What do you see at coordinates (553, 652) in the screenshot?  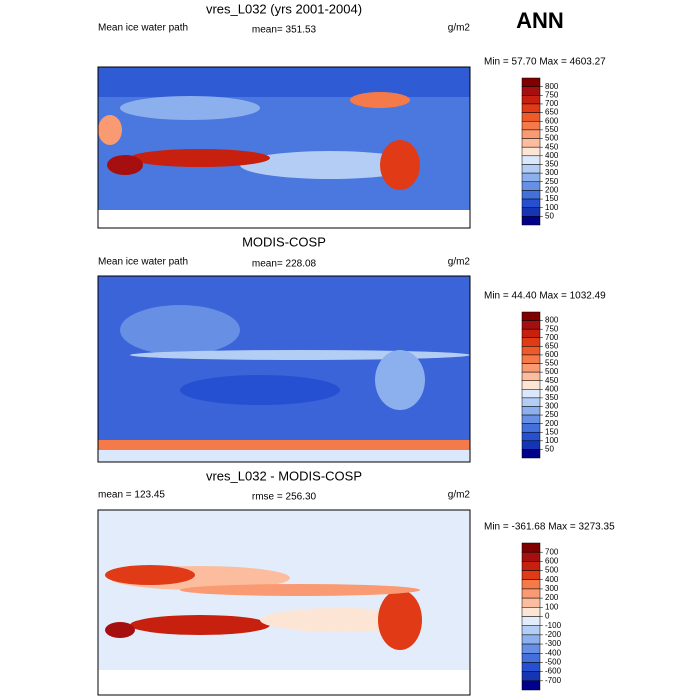 I see `colorbar-label: -400` at bounding box center [553, 652].